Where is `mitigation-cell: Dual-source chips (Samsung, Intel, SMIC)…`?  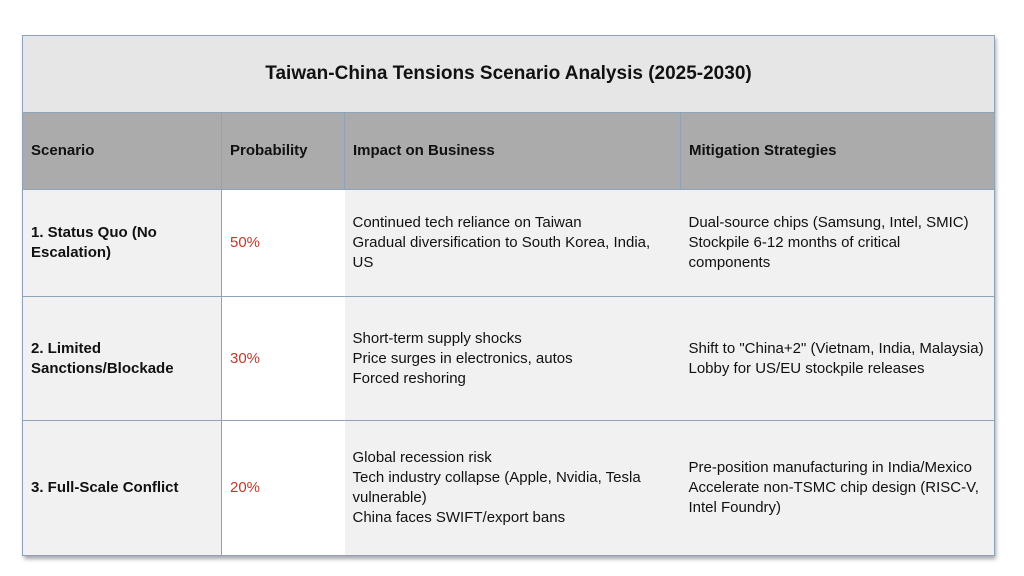 mitigation-cell: Dual-source chips (Samsung, Intel, SMIC)… is located at coordinates (837, 243).